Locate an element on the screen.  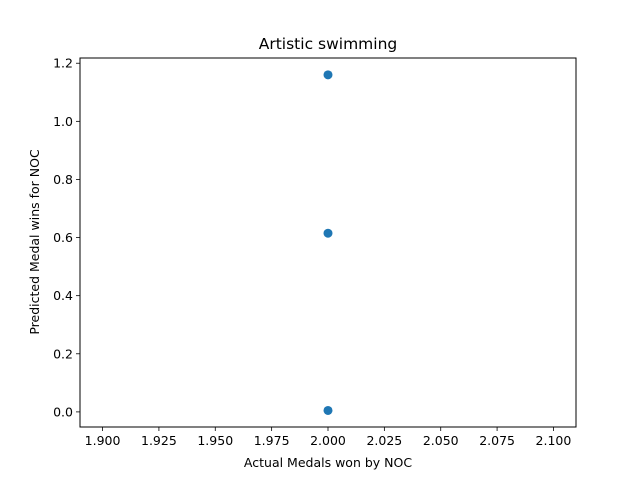
chart-title: Artistic swimming is located at coordinates (328, 44).